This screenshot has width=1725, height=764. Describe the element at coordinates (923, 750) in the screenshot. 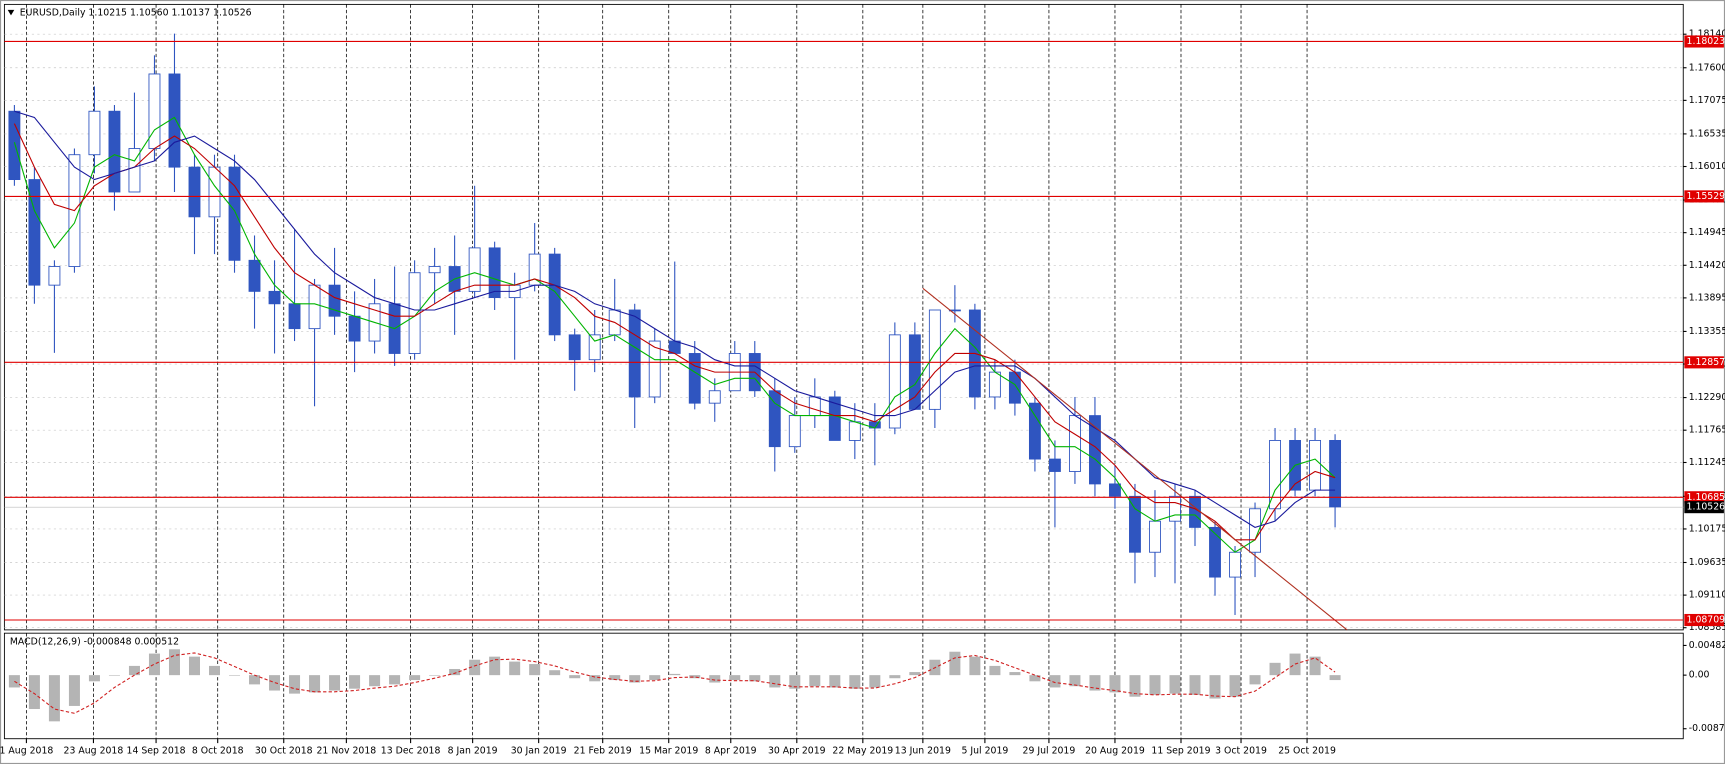

I see `x-tick-label: 13 Jun 2019` at that location.